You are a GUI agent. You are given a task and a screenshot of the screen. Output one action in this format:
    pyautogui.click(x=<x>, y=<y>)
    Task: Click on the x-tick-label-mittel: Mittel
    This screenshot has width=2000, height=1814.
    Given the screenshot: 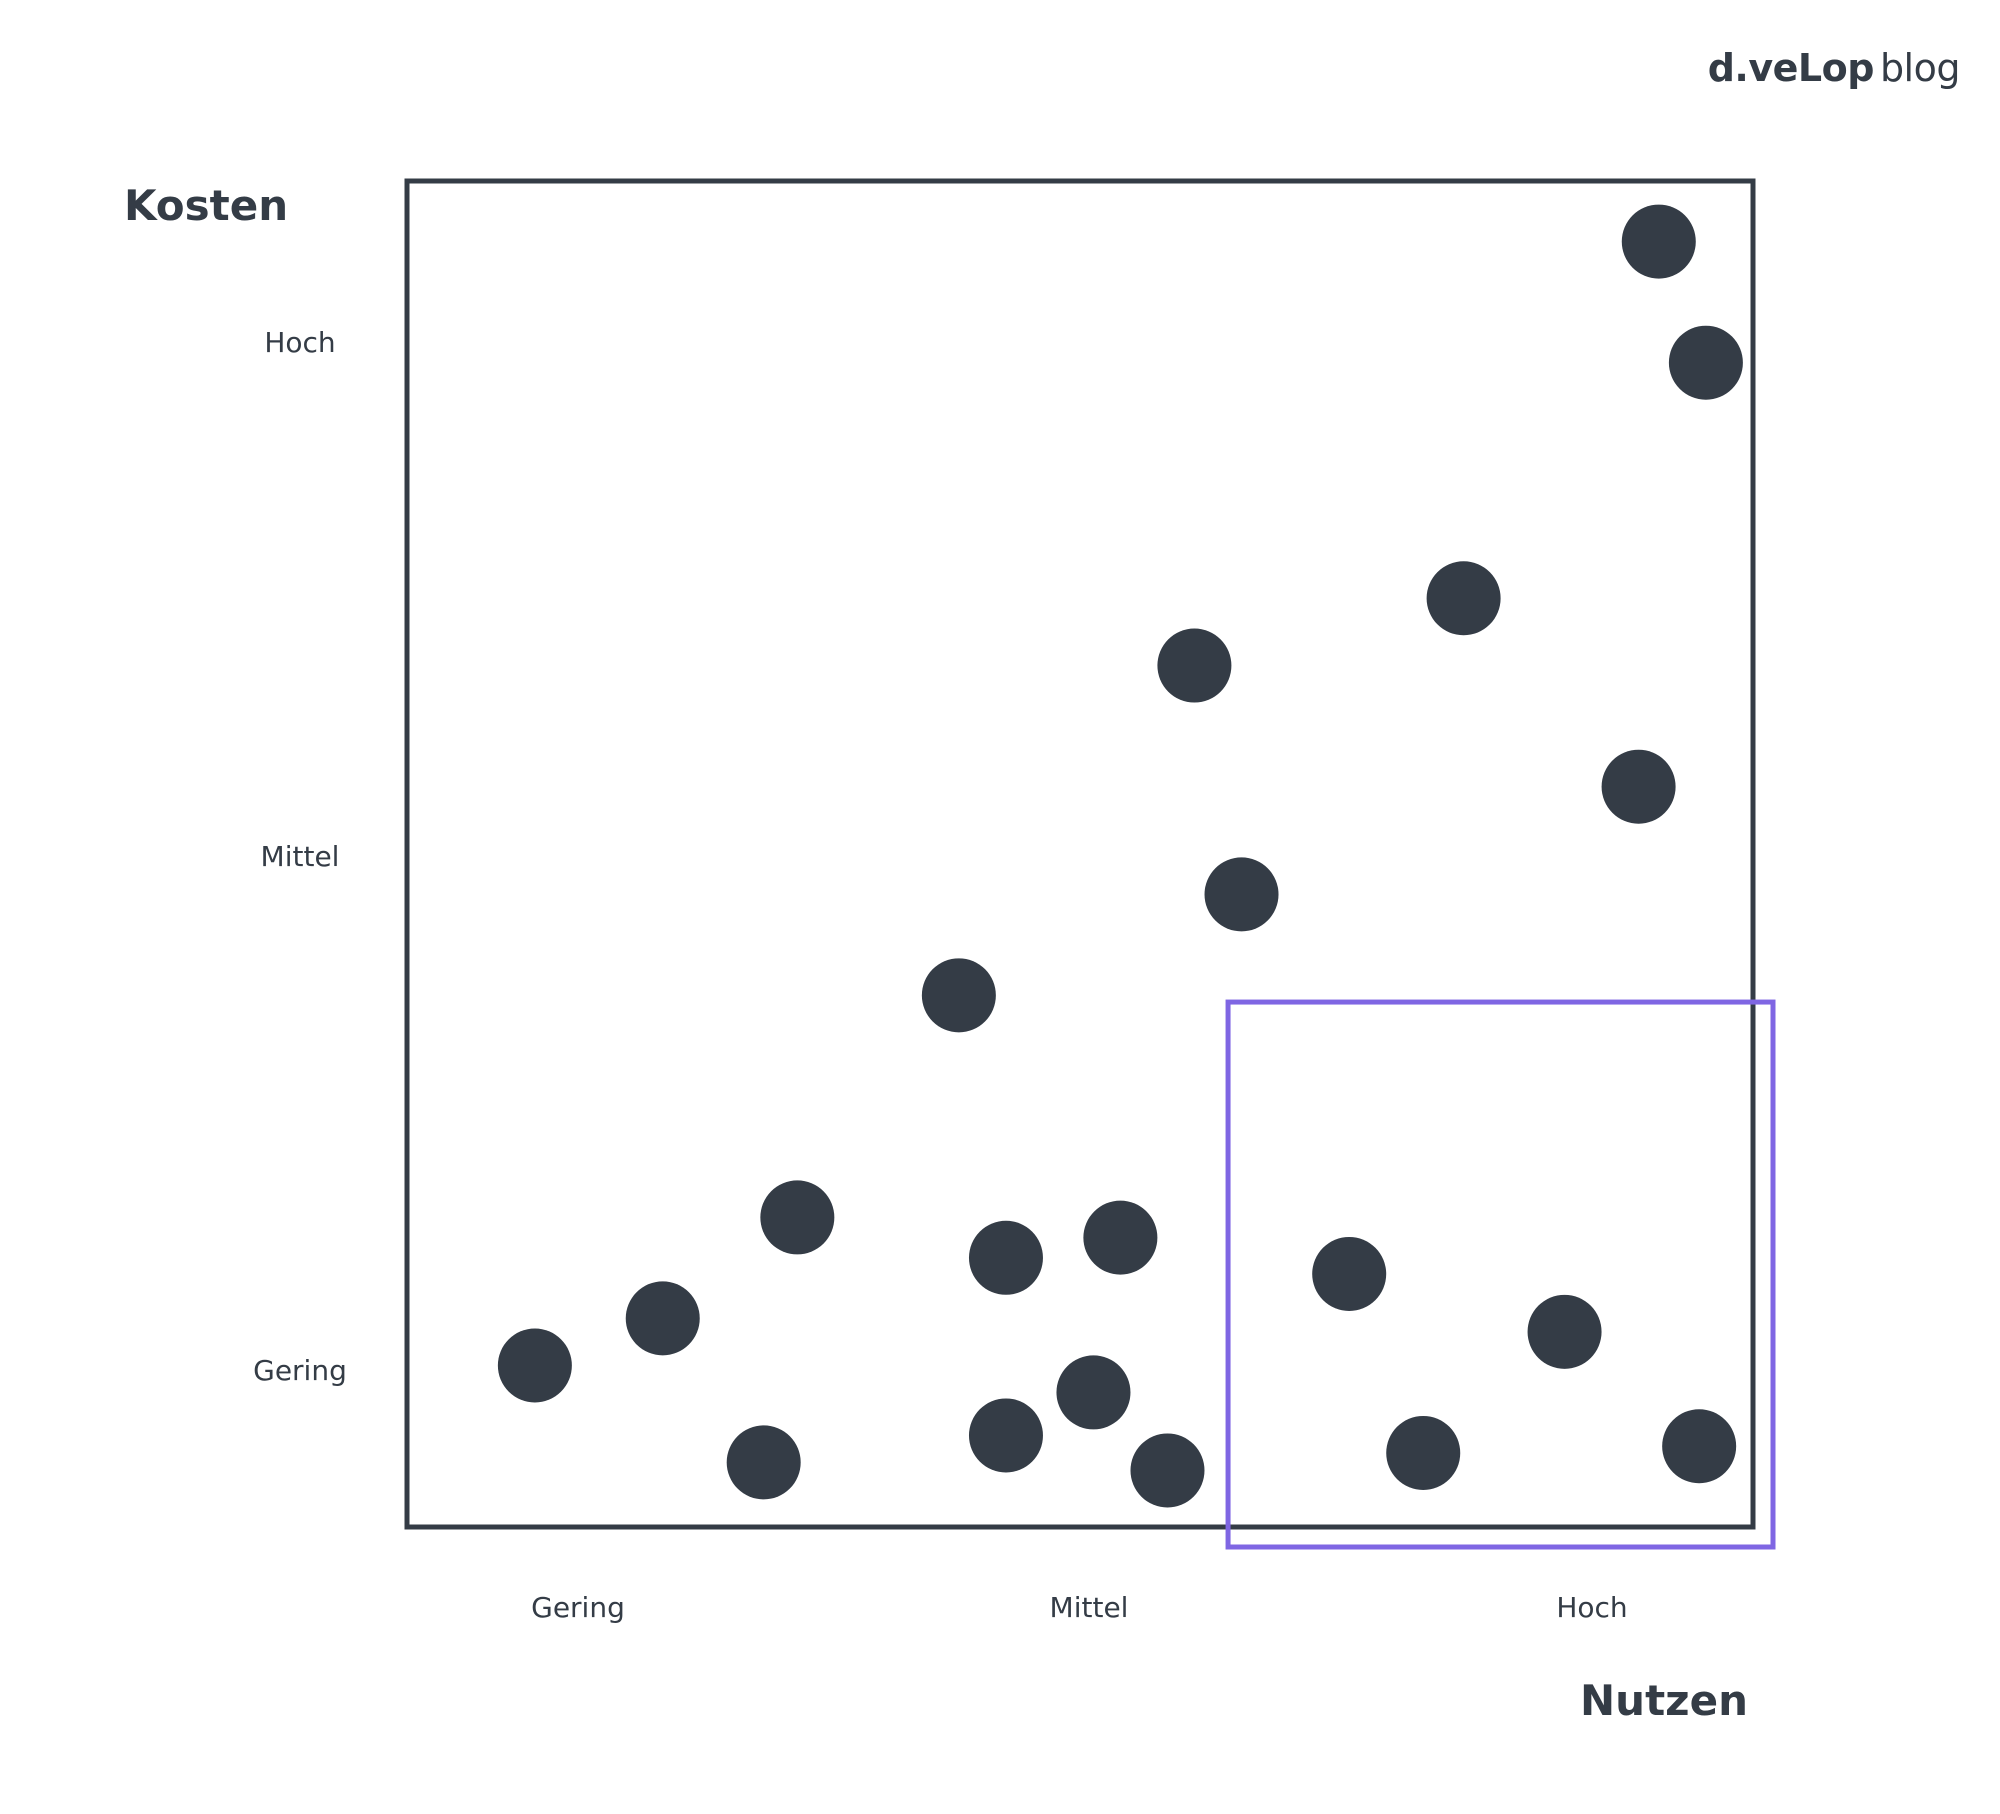 What is the action you would take?
    pyautogui.click(x=1089, y=1607)
    